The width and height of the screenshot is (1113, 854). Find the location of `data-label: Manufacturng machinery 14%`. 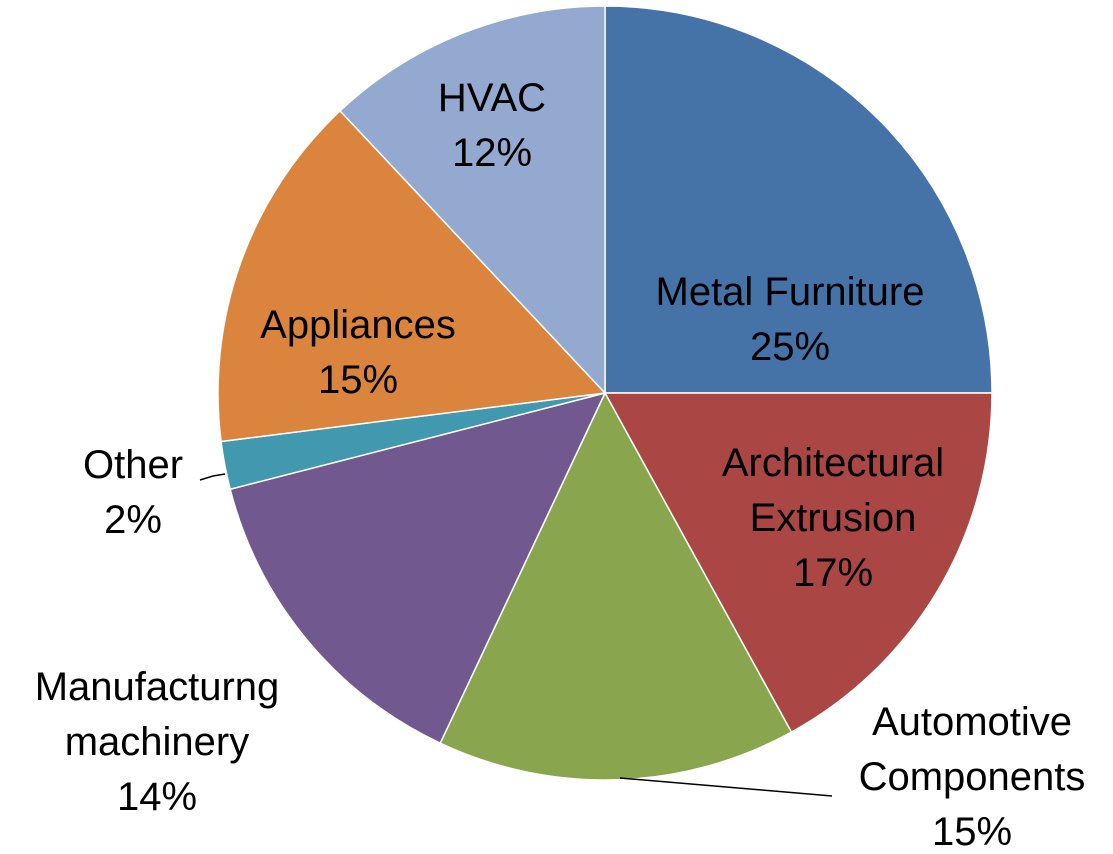

data-label: Manufacturng machinery 14% is located at coordinates (157, 742).